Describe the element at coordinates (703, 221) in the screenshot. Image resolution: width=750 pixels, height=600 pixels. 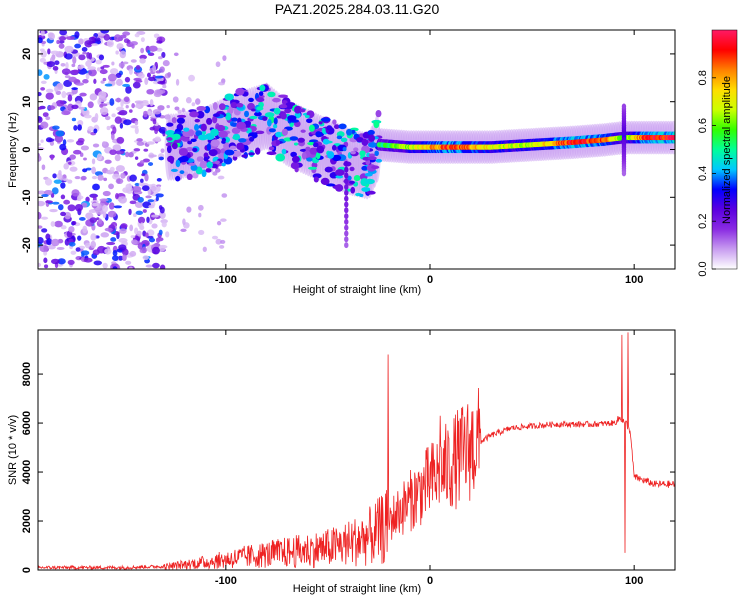
I see `colorbar-tick-label: 0.2` at that location.